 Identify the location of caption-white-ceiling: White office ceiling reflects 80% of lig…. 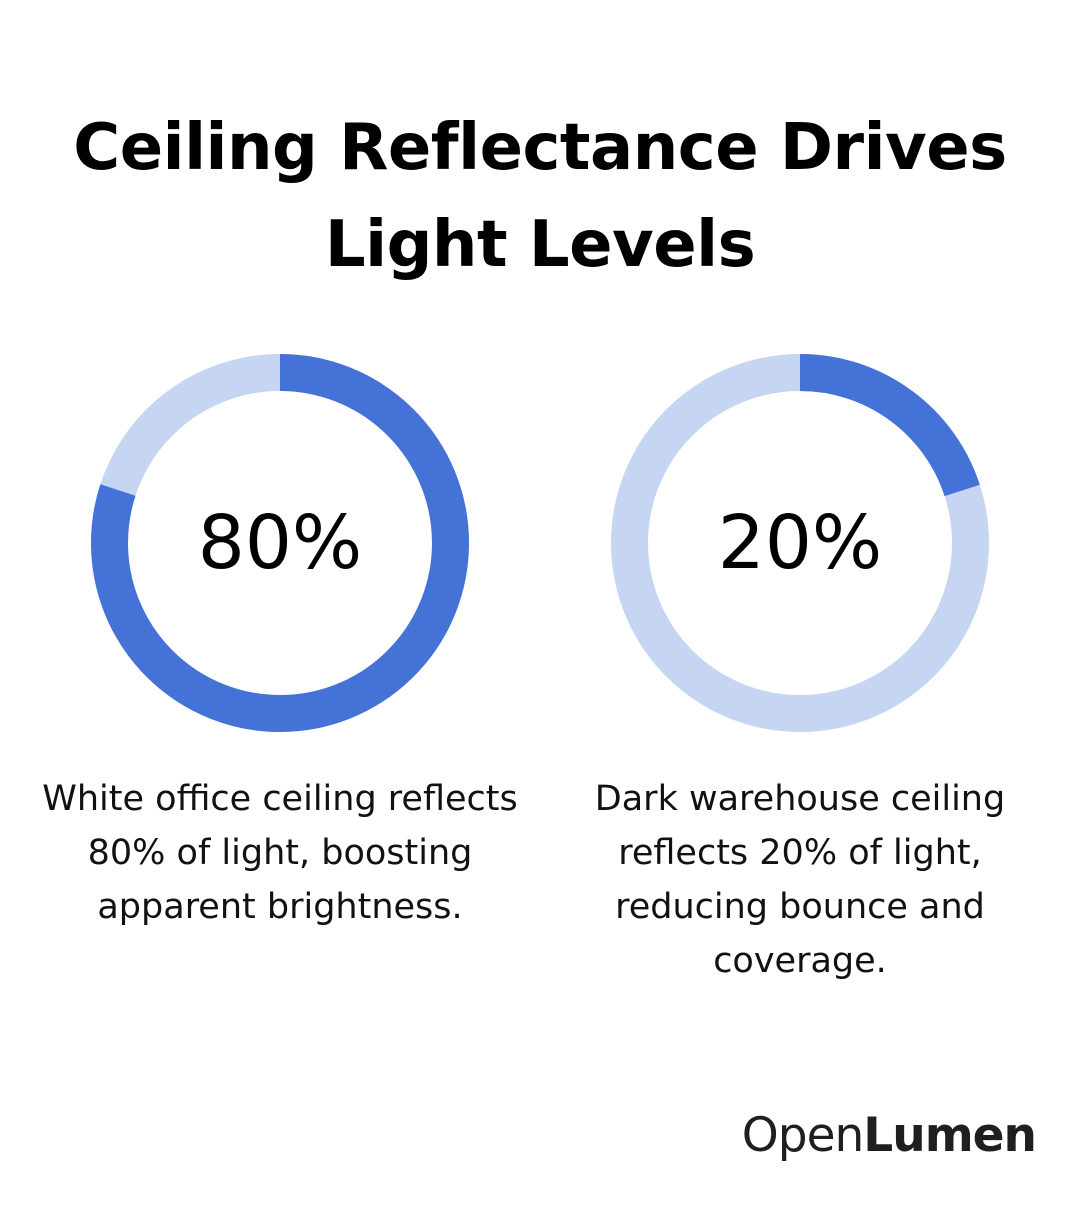
(280, 853).